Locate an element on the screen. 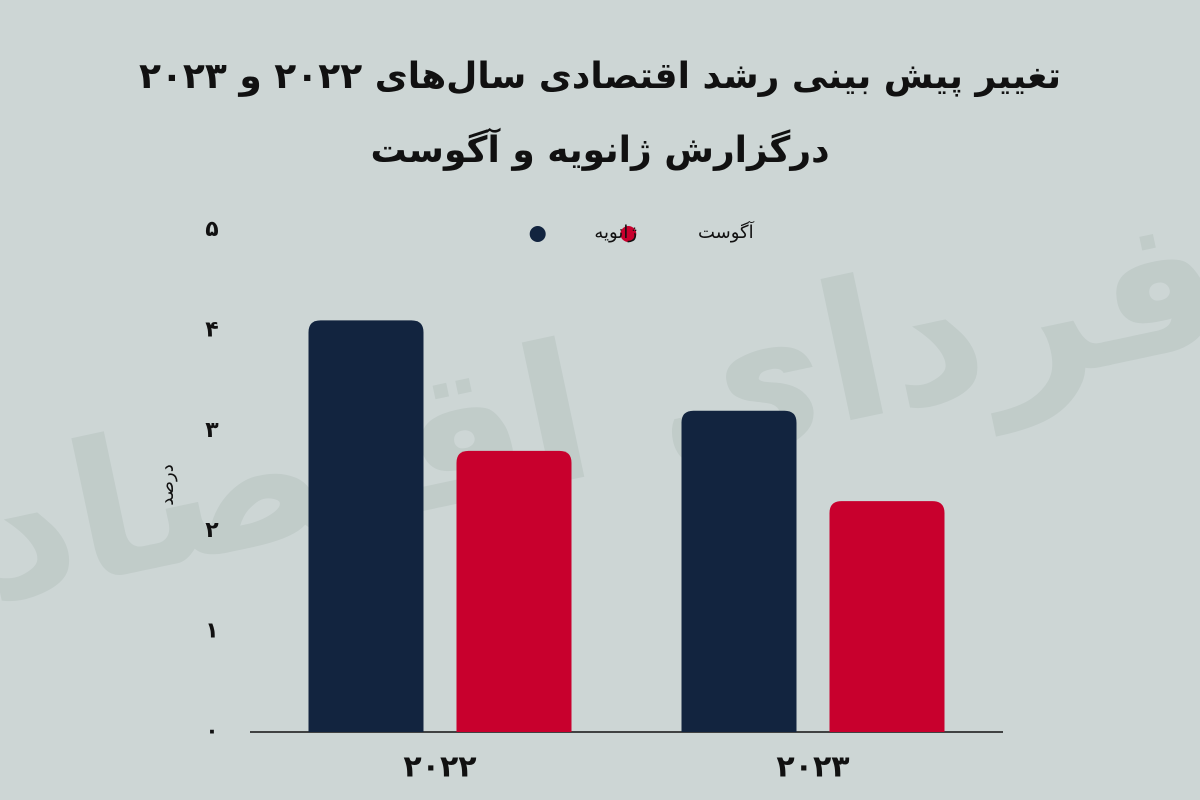 This screenshot has width=1200, height=800. x-tick-label: ۲۰۲۳ is located at coordinates (812, 767).